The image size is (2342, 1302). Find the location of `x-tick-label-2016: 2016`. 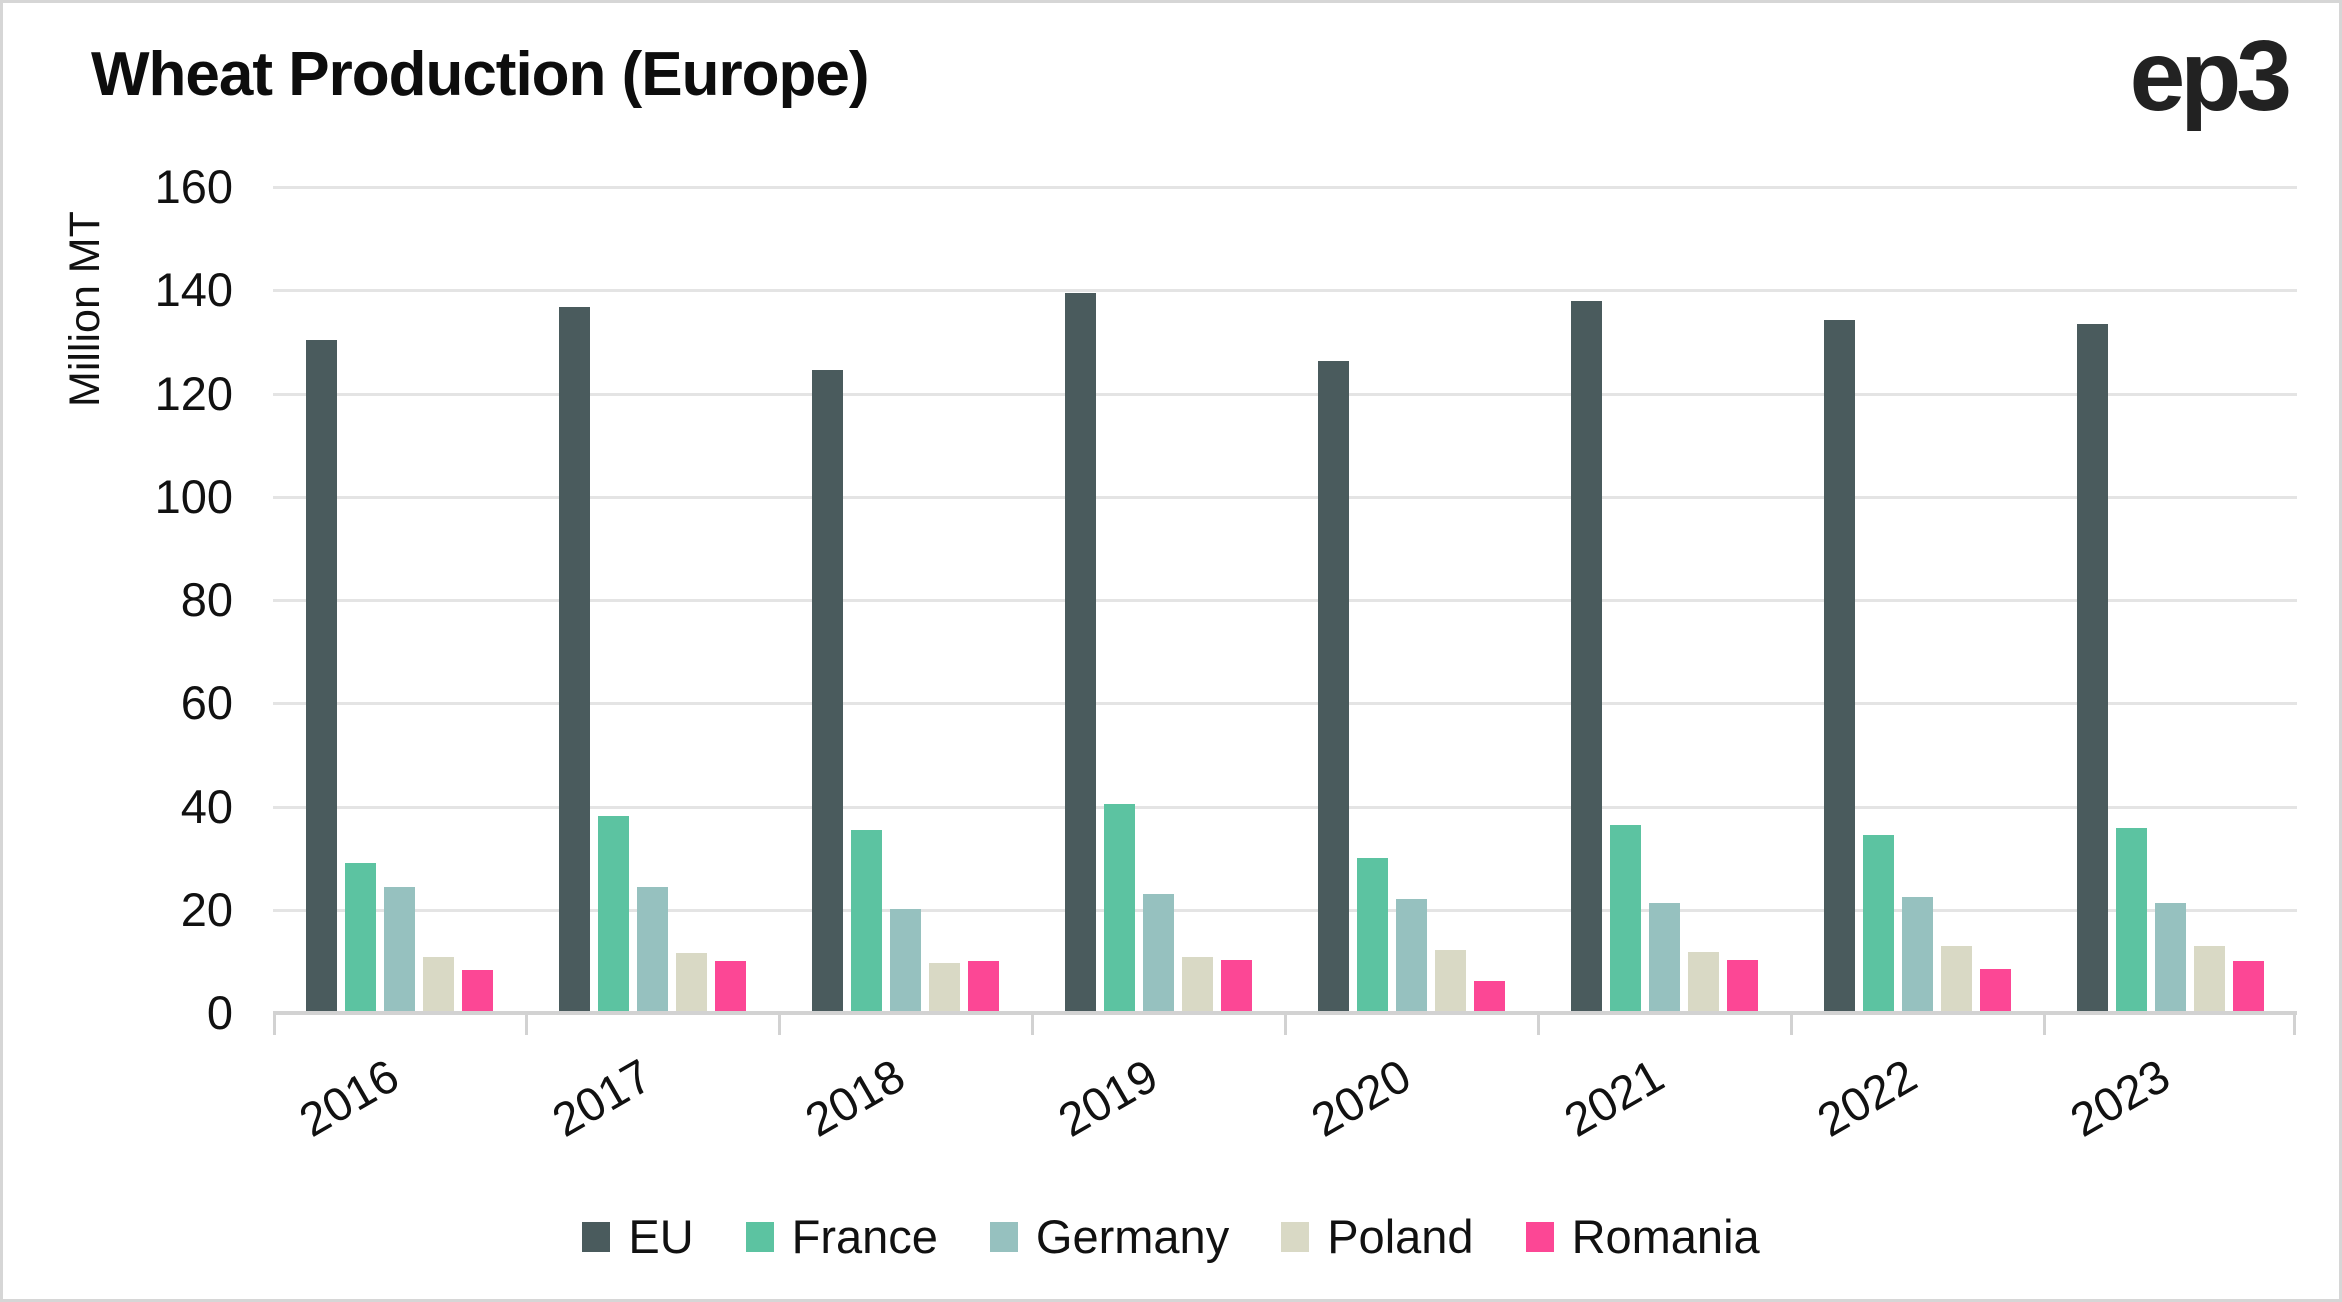

x-tick-label-2016: 2016 is located at coordinates (348, 1097).